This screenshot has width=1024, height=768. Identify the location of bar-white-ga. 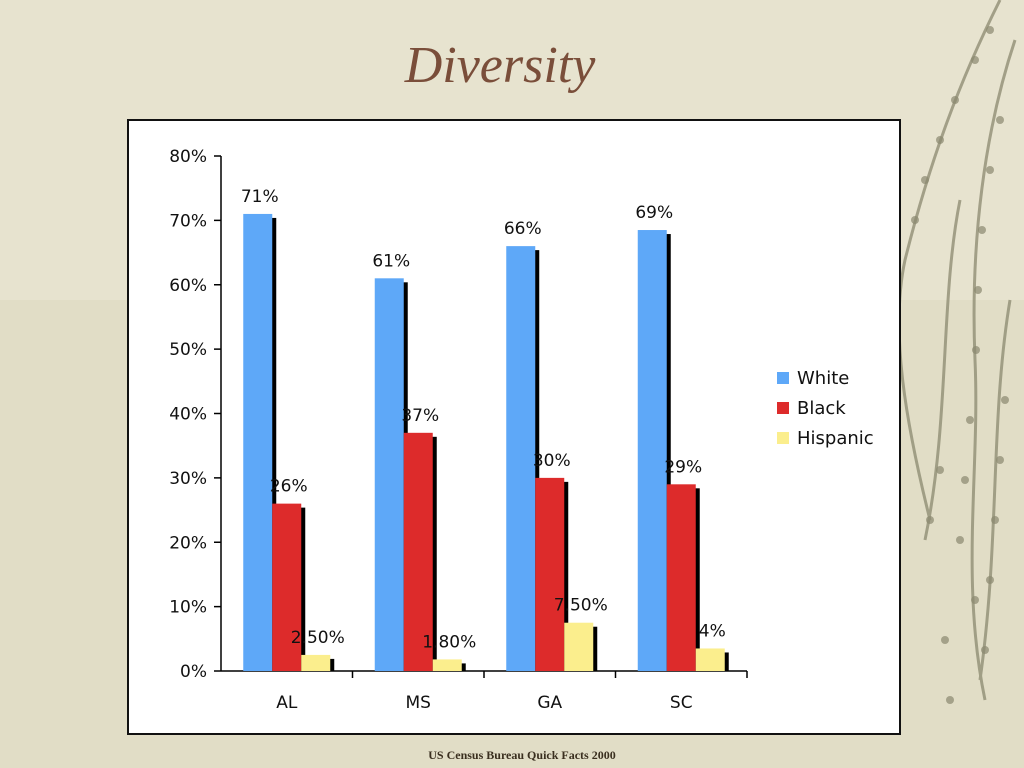
(521, 458).